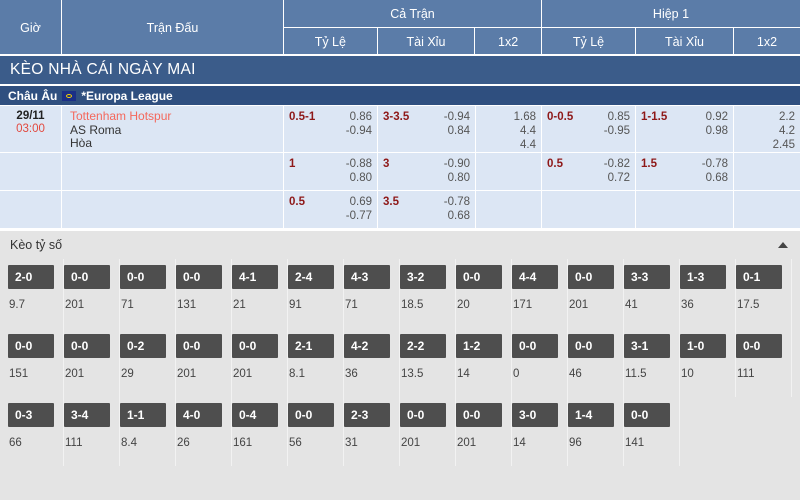 The height and width of the screenshot is (500, 800). What do you see at coordinates (687, 374) in the screenshot?
I see `score-odds: 10` at bounding box center [687, 374].